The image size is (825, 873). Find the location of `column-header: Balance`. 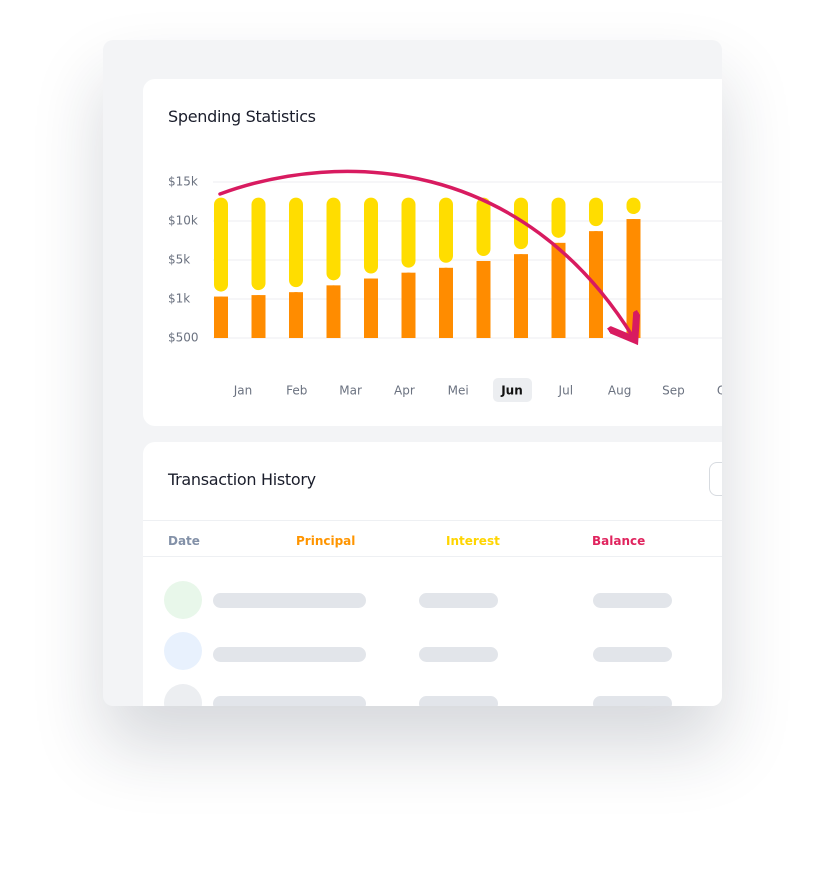

column-header: Balance is located at coordinates (619, 541).